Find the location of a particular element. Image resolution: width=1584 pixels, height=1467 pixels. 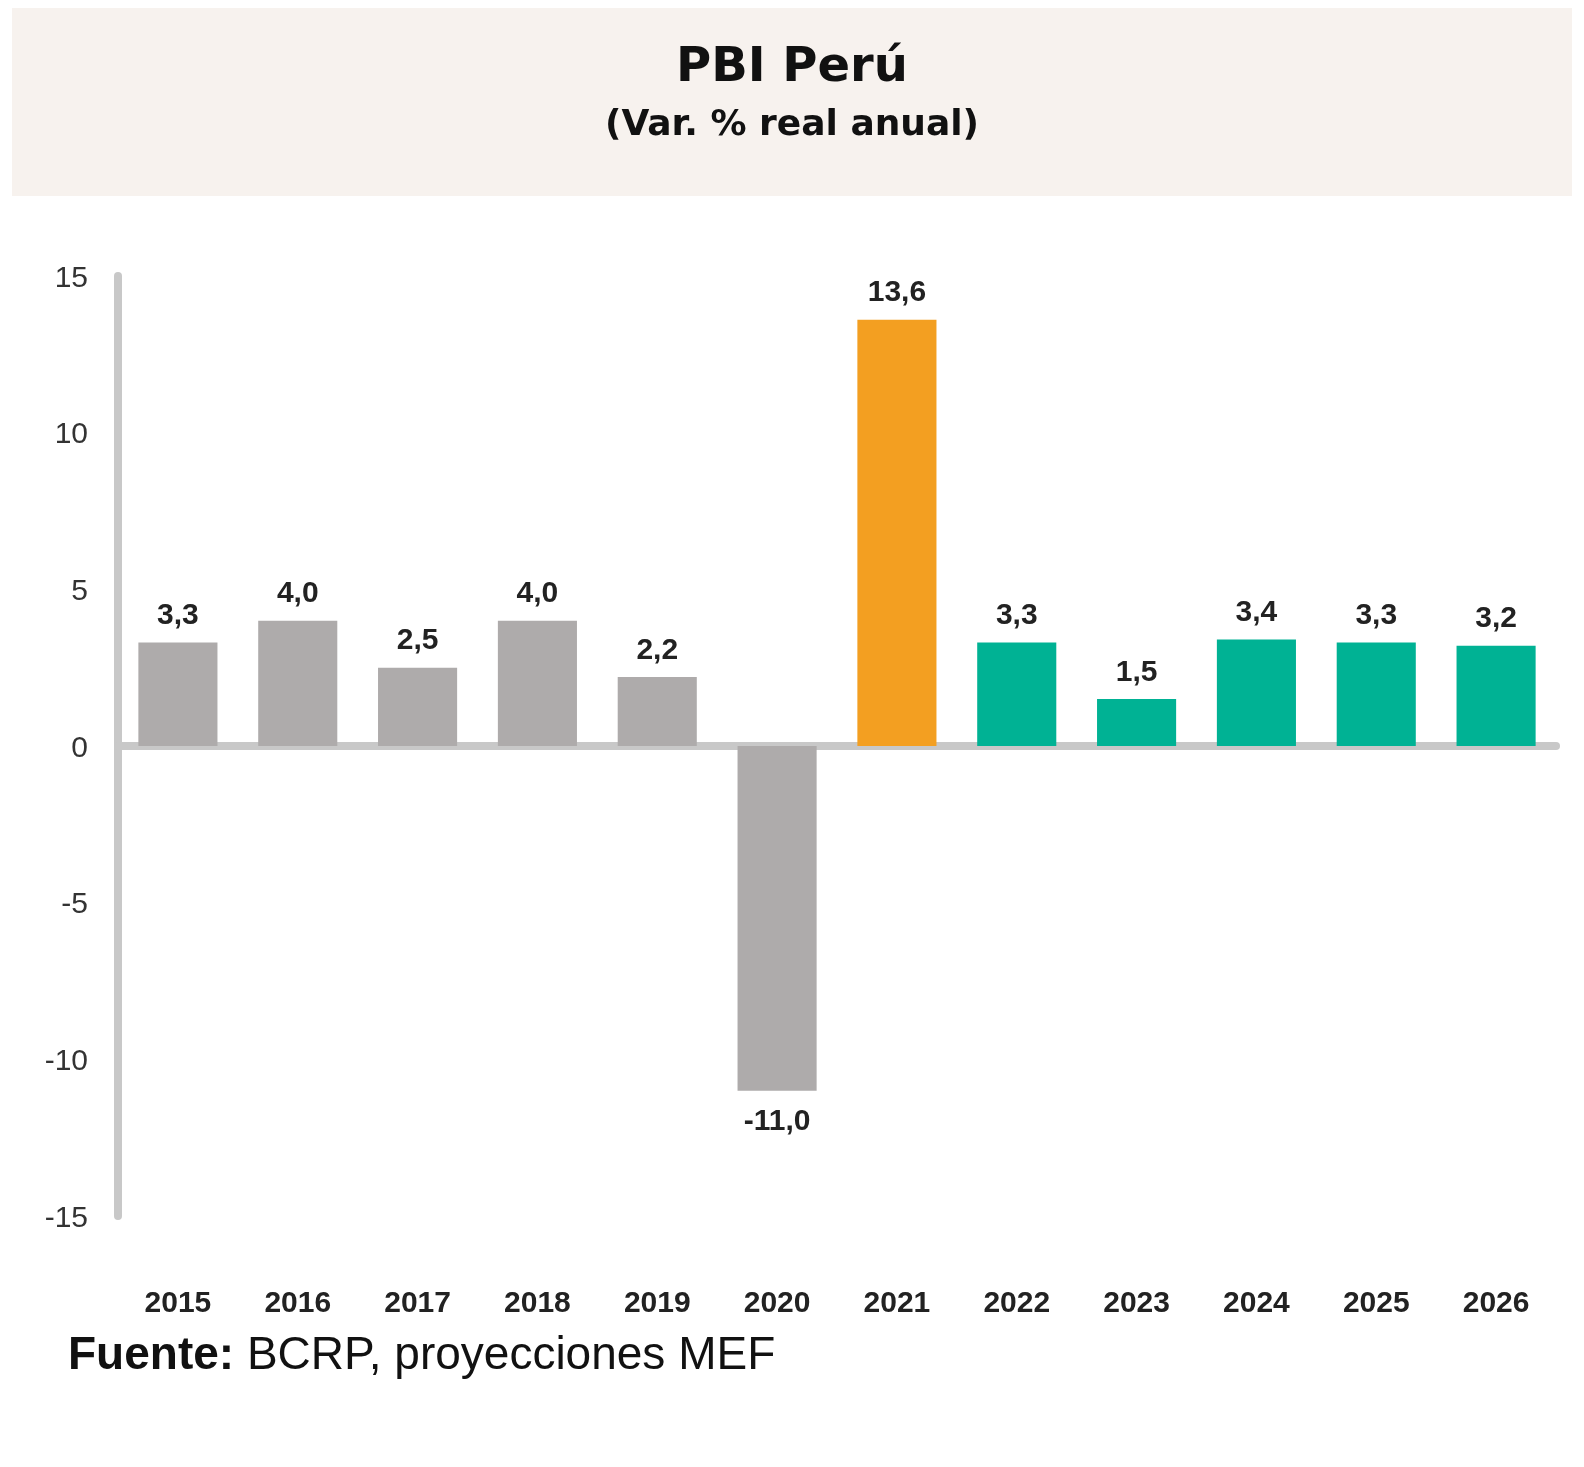

y-tick-label: -15 is located at coordinates (66, 1216).